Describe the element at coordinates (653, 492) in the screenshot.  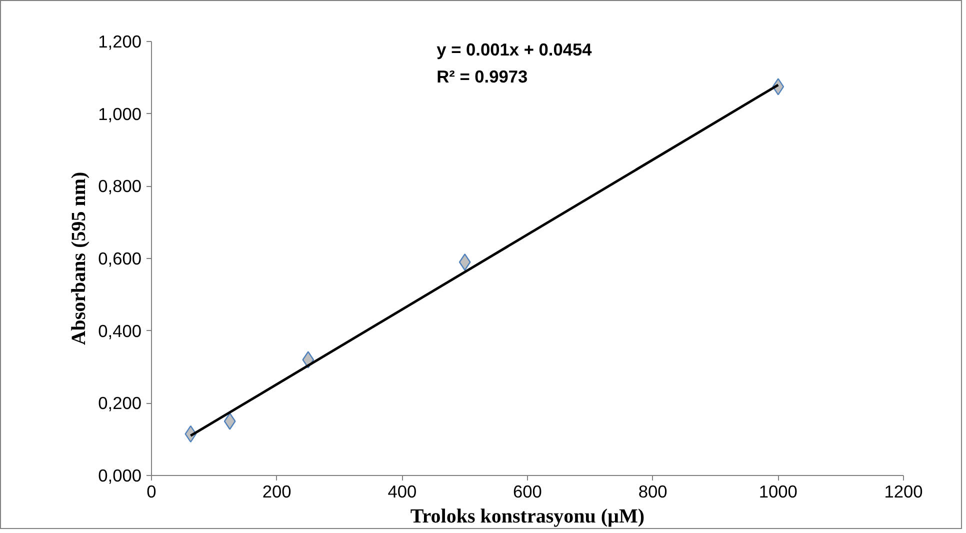
I see `x-tick-label: 800` at that location.